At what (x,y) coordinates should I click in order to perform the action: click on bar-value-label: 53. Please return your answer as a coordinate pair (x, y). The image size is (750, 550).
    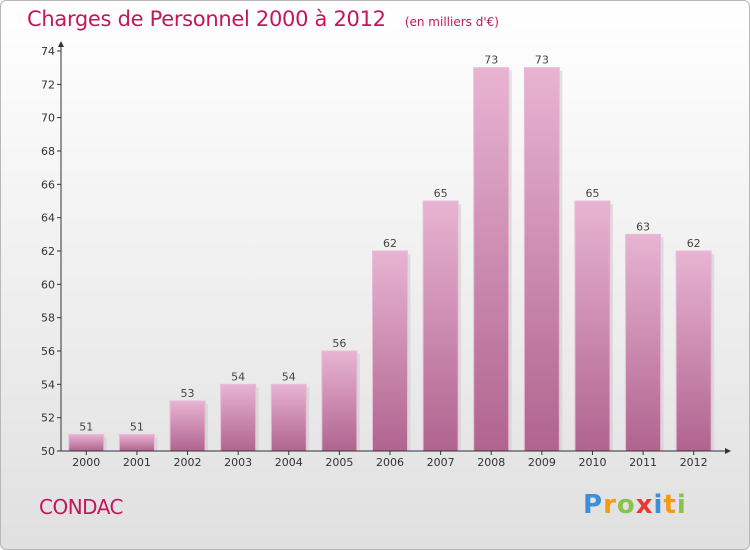
    Looking at the image, I should click on (188, 393).